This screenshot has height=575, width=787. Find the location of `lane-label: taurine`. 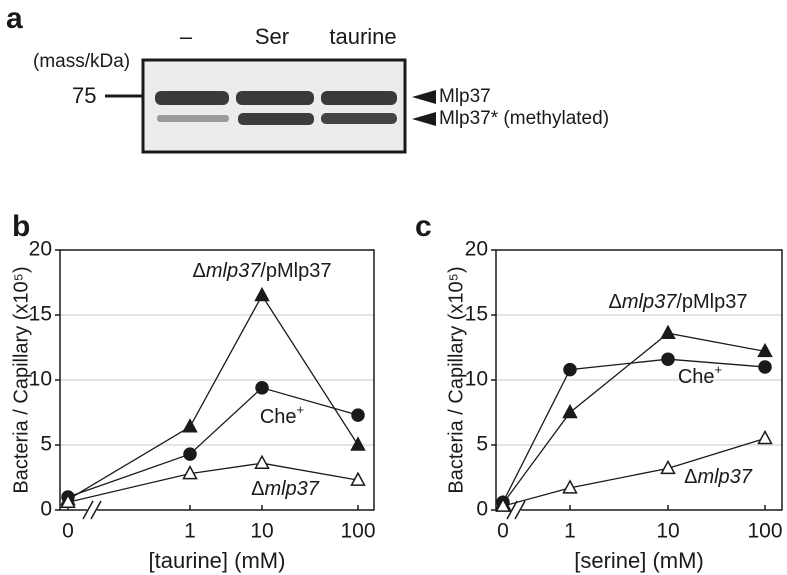

lane-label: taurine is located at coordinates (362, 36).